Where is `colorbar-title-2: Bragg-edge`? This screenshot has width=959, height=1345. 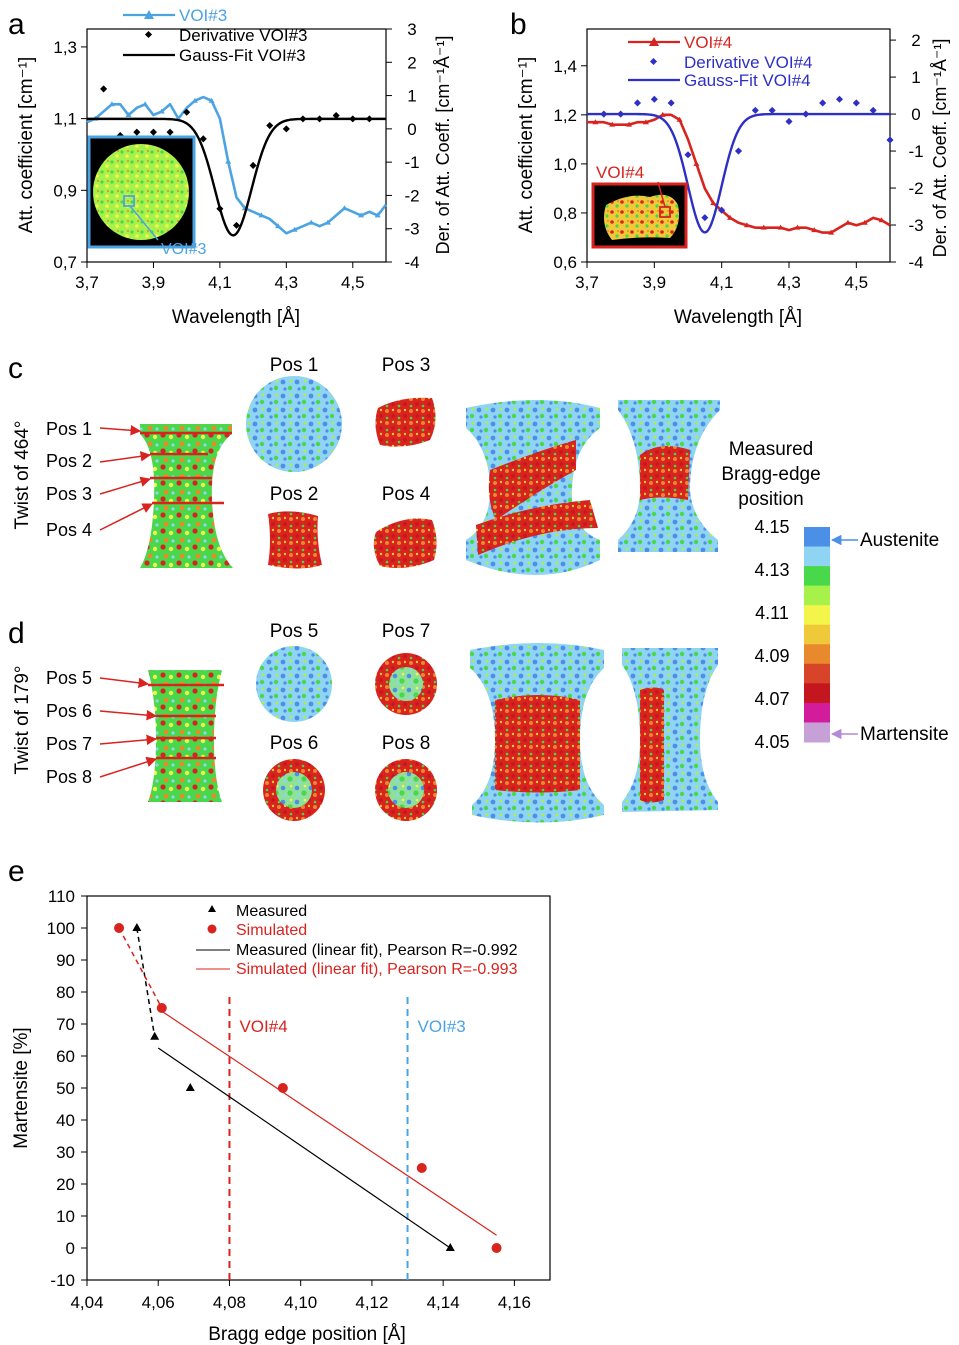 colorbar-title-2: Bragg-edge is located at coordinates (770, 474).